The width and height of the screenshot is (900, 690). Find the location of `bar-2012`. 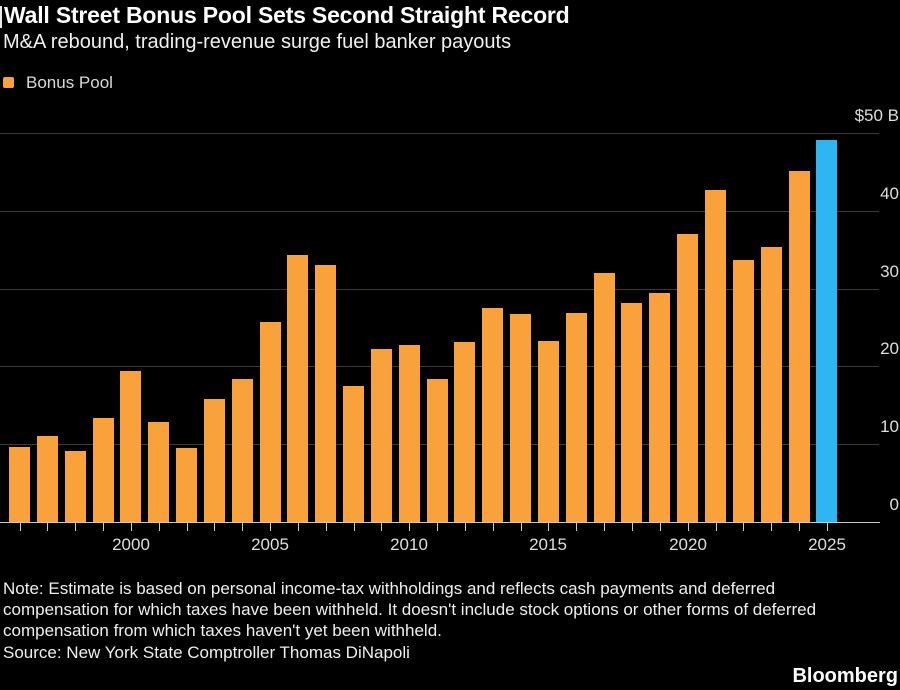

bar-2012 is located at coordinates (464, 432).